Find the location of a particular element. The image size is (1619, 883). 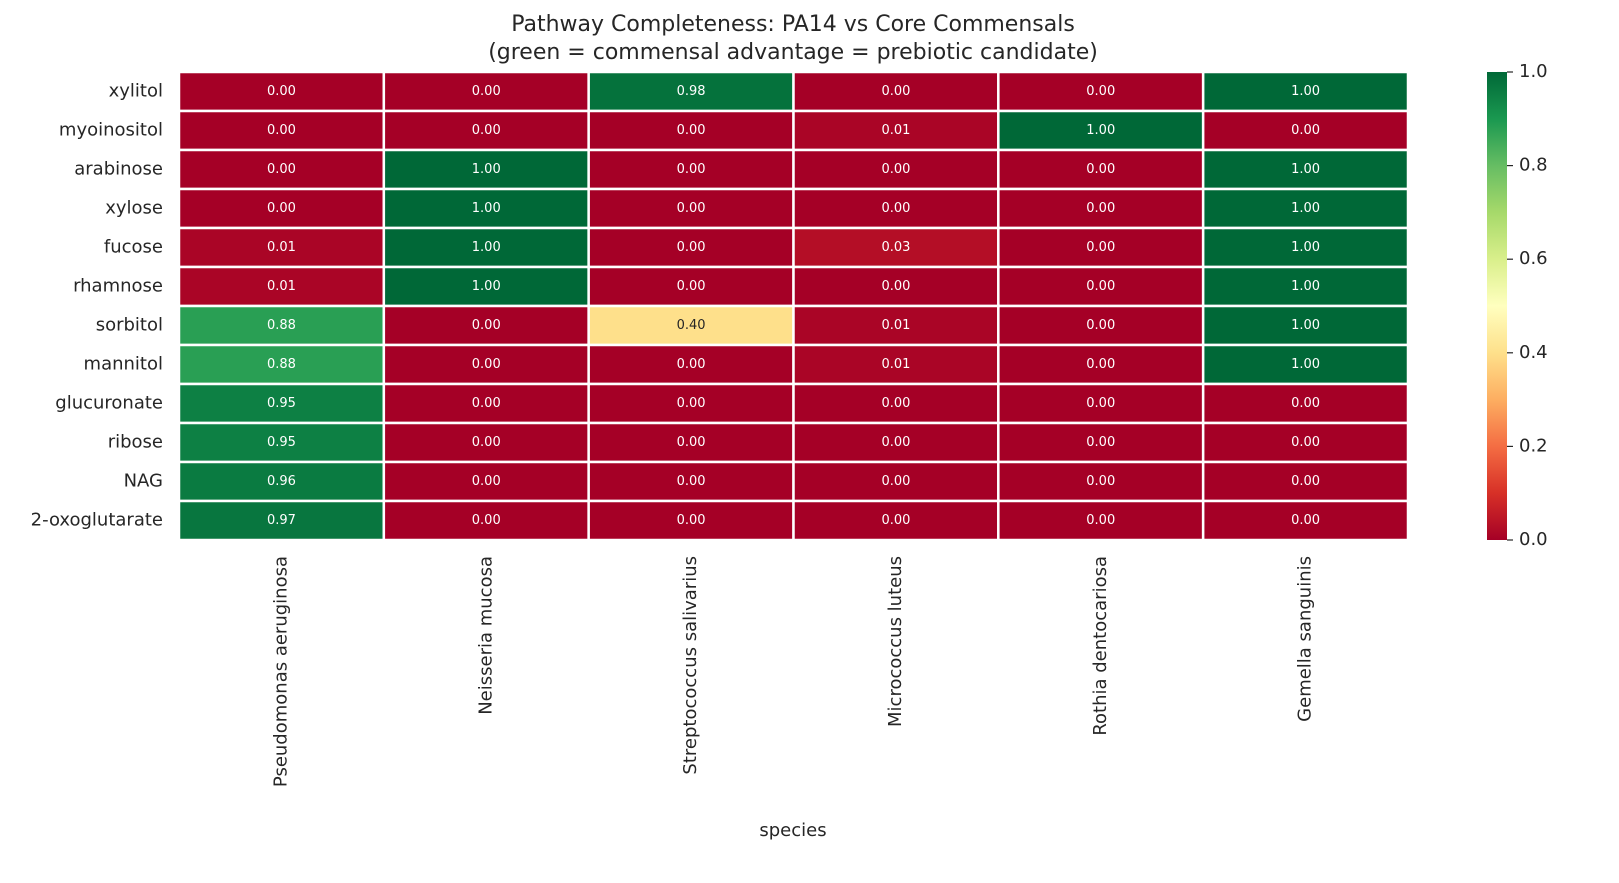

cell-label: 0.03 is located at coordinates (895, 247).